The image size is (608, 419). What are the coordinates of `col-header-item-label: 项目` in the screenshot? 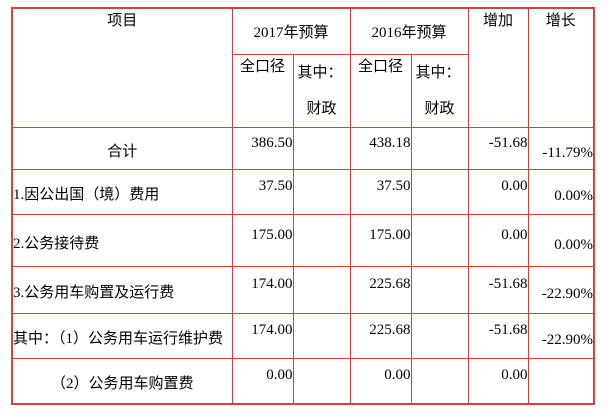 It's located at (122, 21).